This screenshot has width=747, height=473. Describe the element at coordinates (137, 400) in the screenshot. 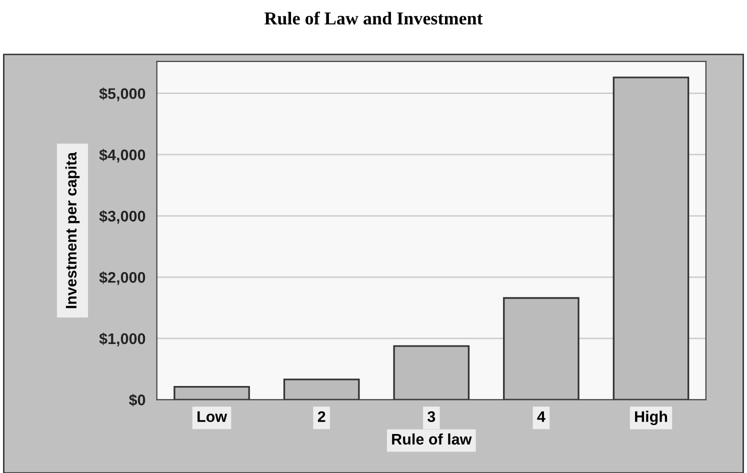

I see `y-tick-label: $0` at that location.